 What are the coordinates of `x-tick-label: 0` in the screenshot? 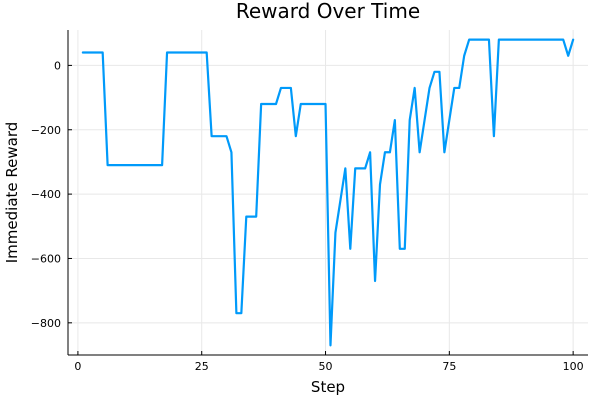 It's located at (77, 366).